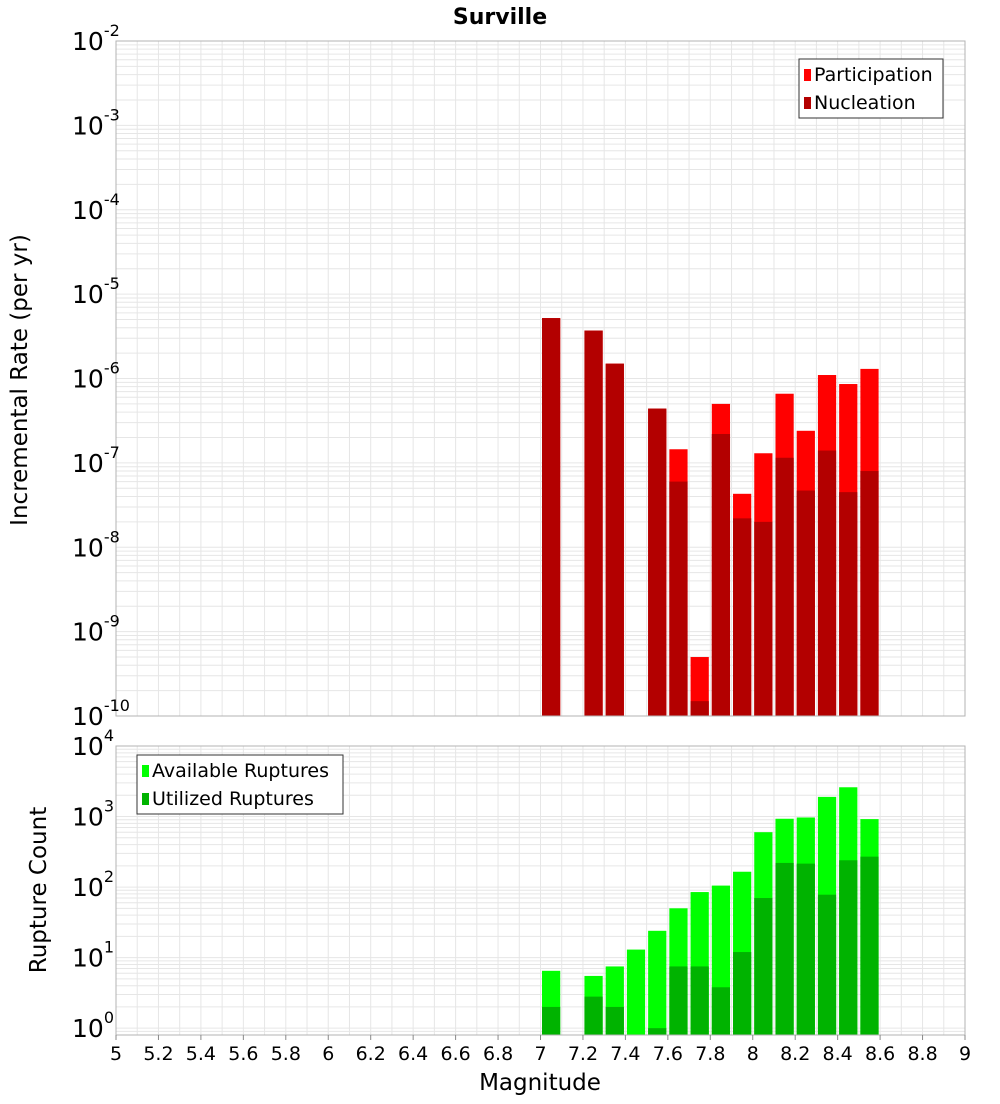 The image size is (1000, 1104). What do you see at coordinates (233, 799) in the screenshot?
I see `legend-entry: Utilized Ruptures` at bounding box center [233, 799].